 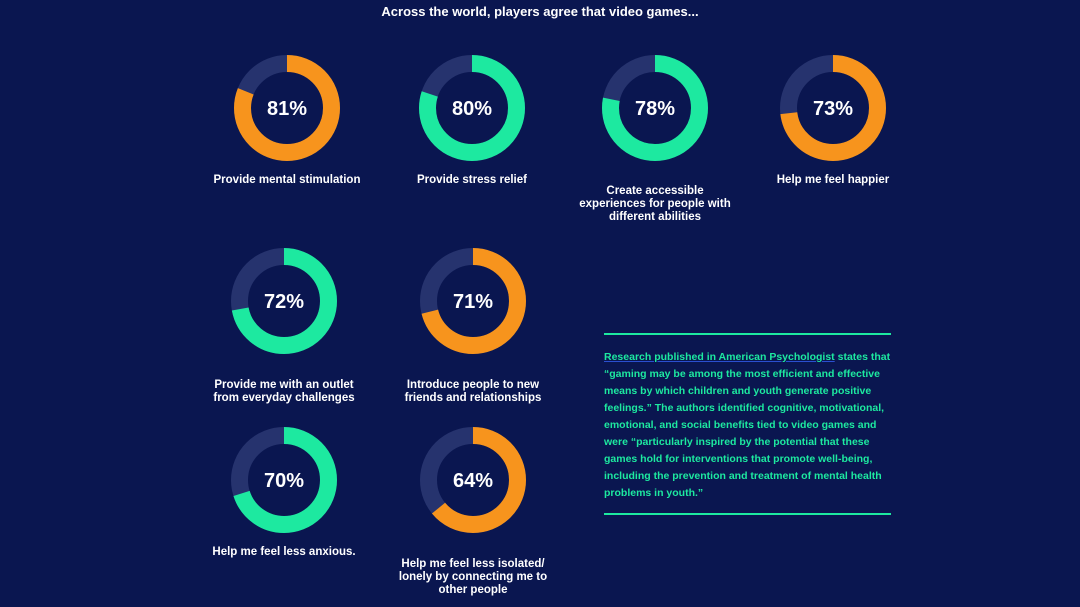 I want to click on donut-value-label: 72%, so click(x=284, y=302).